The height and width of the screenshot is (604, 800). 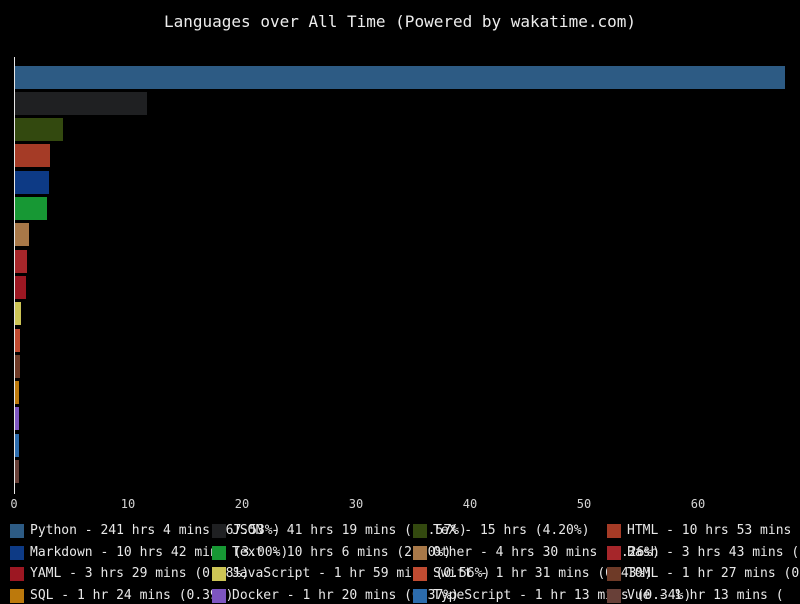 I want to click on legend-swatch-toml, so click(x=614, y=574).